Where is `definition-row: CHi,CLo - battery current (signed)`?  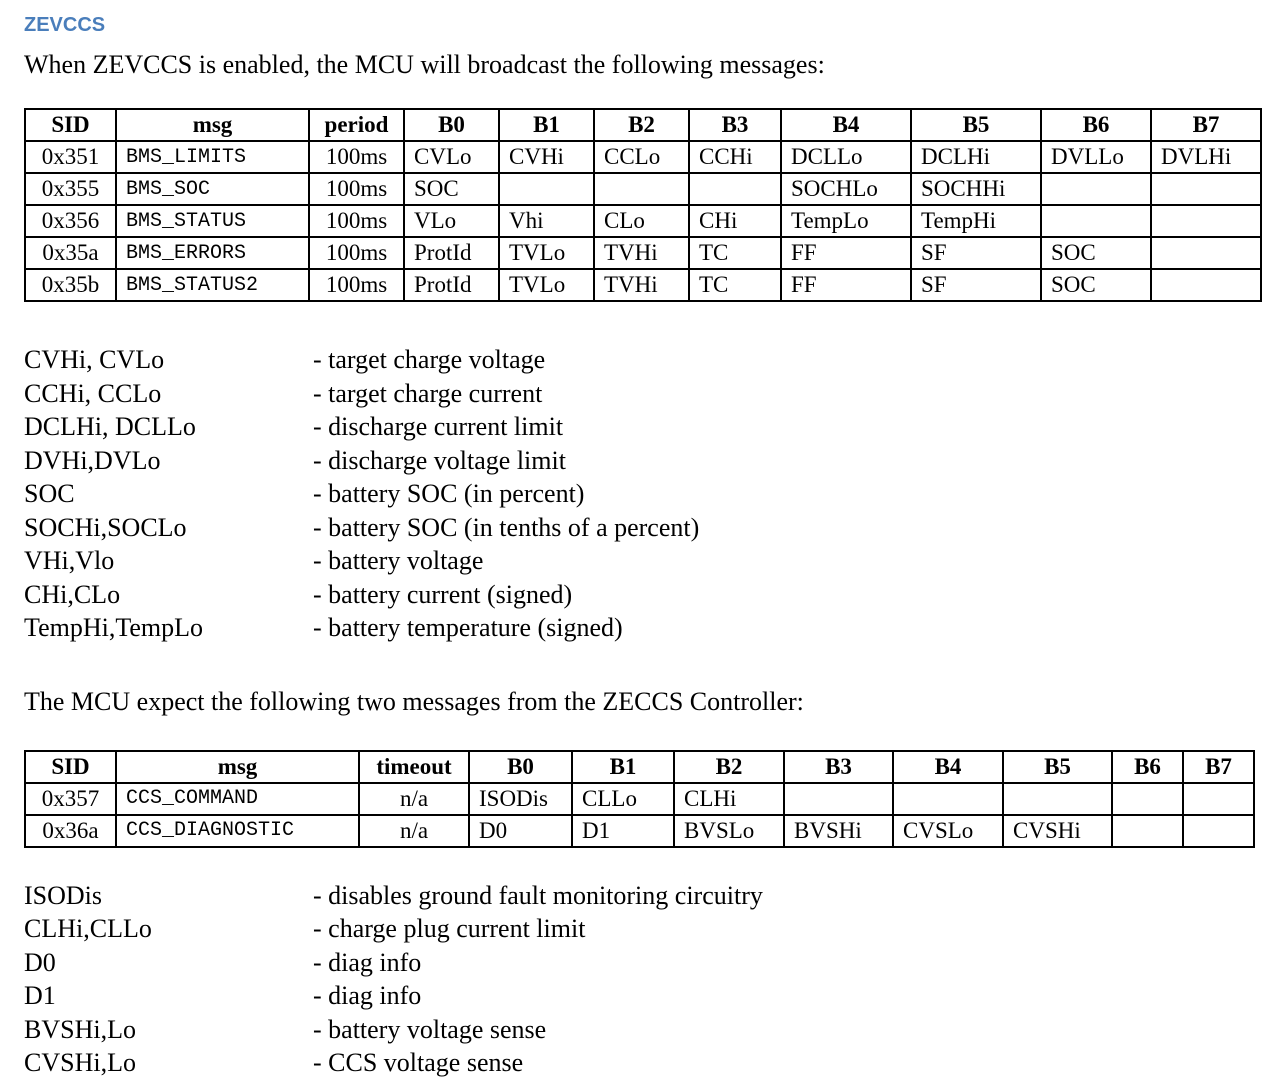 definition-row: CHi,CLo - battery current (signed) is located at coordinates (643, 595).